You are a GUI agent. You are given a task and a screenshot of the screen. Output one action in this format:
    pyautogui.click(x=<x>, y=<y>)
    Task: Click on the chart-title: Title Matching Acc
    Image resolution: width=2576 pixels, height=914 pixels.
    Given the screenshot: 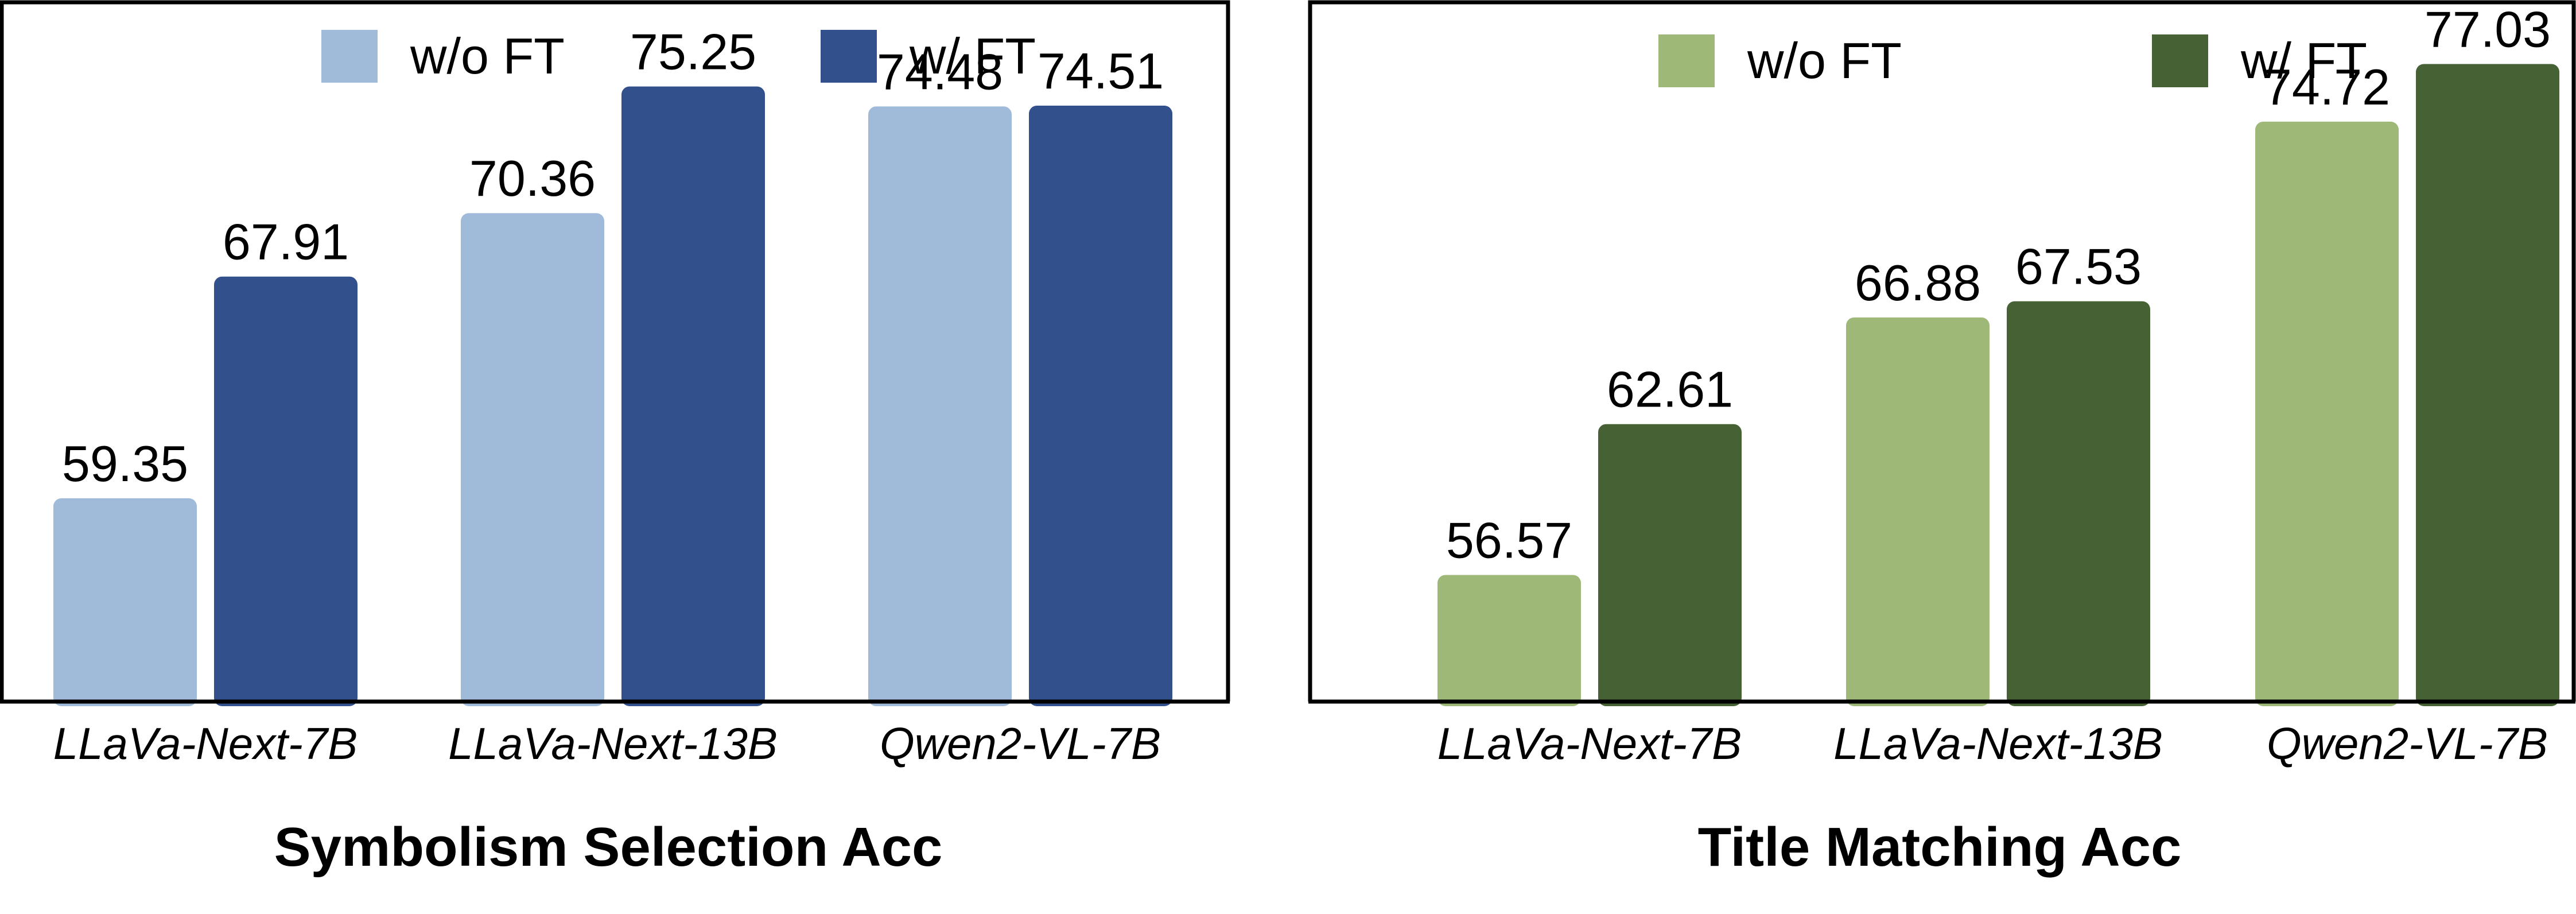 What is the action you would take?
    pyautogui.click(x=1940, y=847)
    